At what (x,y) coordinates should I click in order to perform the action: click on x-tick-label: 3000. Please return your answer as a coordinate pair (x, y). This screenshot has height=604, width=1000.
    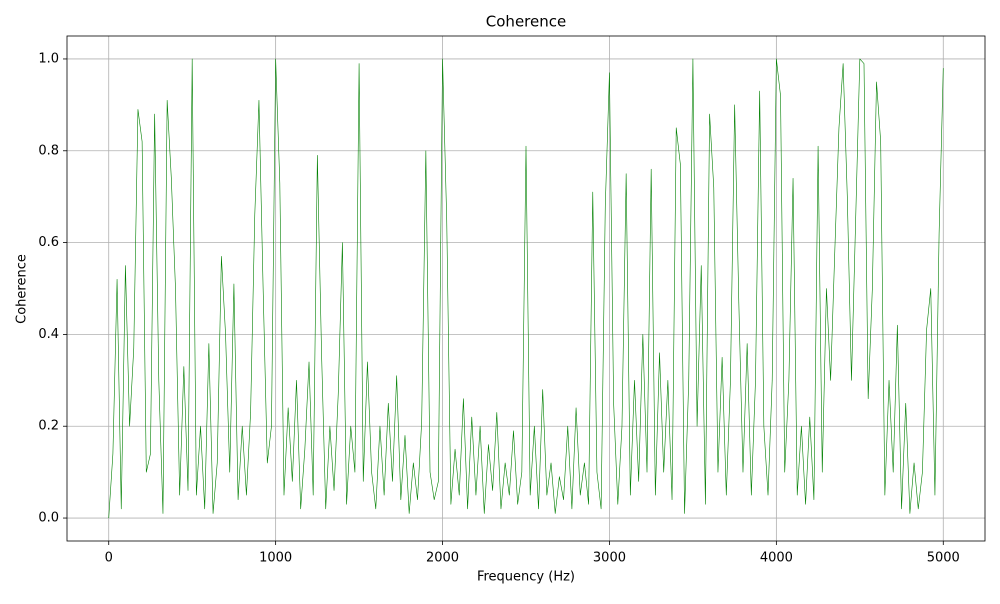
    Looking at the image, I should click on (609, 558).